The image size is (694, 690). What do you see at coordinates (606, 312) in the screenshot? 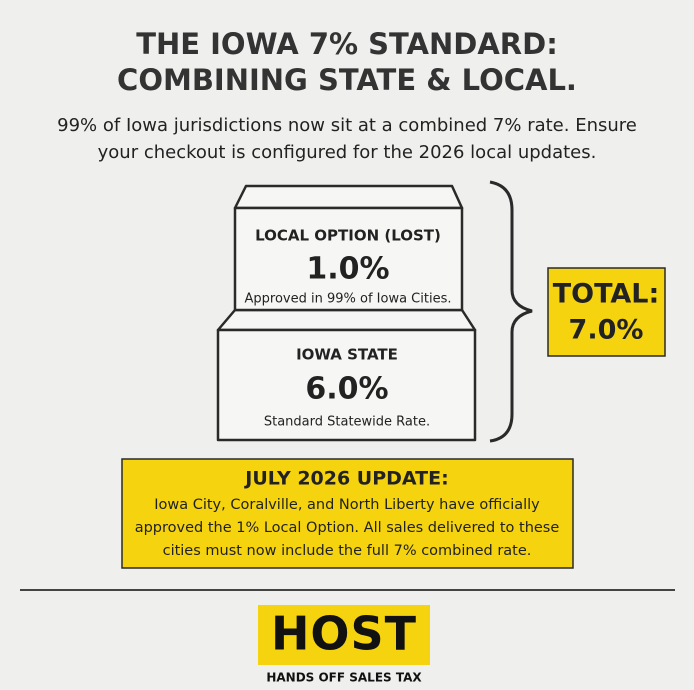
I see `total-box` at bounding box center [606, 312].